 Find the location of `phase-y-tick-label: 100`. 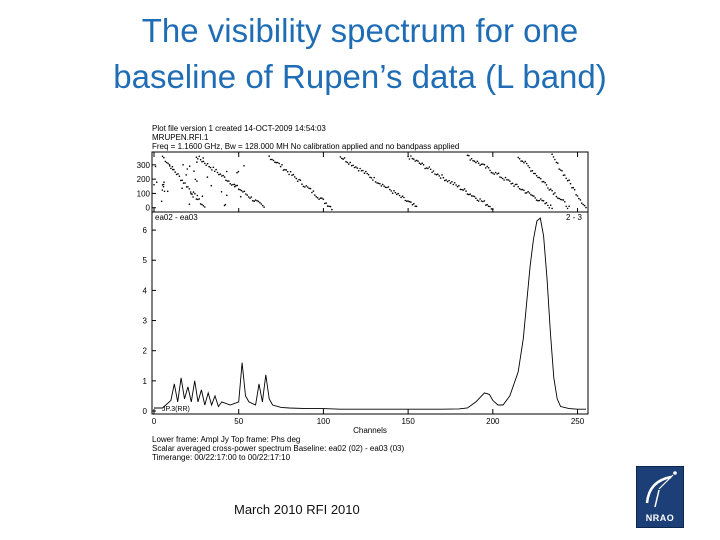

phase-y-tick-label: 100 is located at coordinates (144, 193).